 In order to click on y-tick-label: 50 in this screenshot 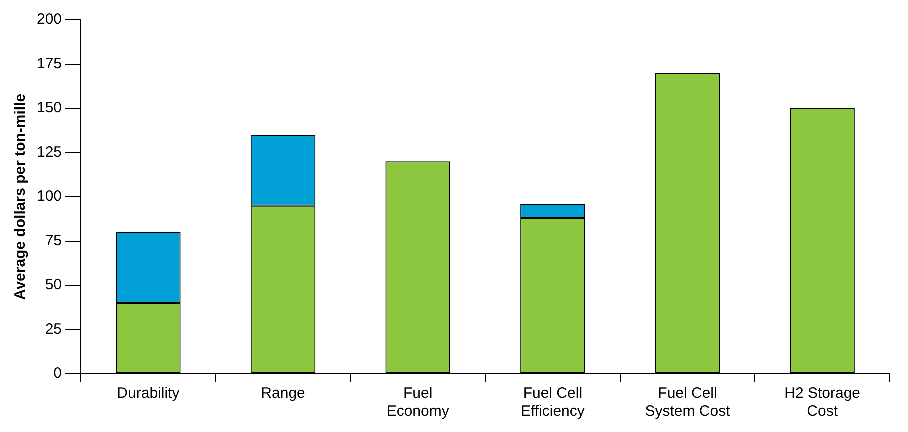, I will do `click(53, 285)`.